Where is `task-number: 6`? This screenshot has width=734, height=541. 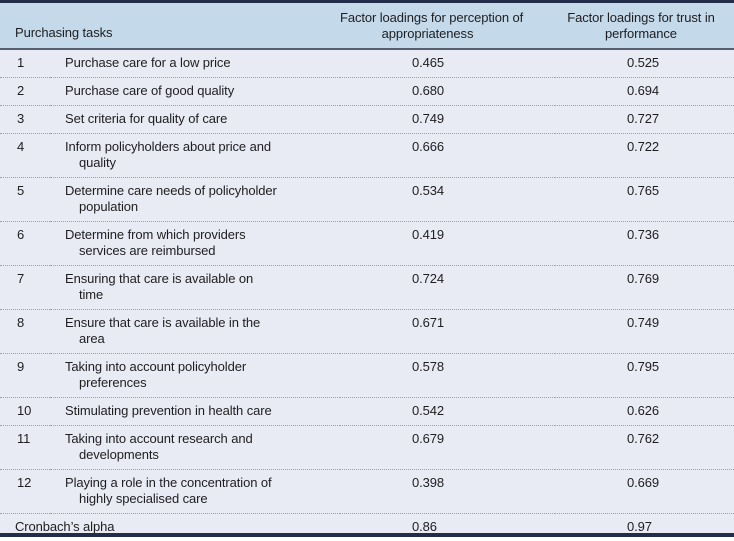 task-number: 6 is located at coordinates (25, 243).